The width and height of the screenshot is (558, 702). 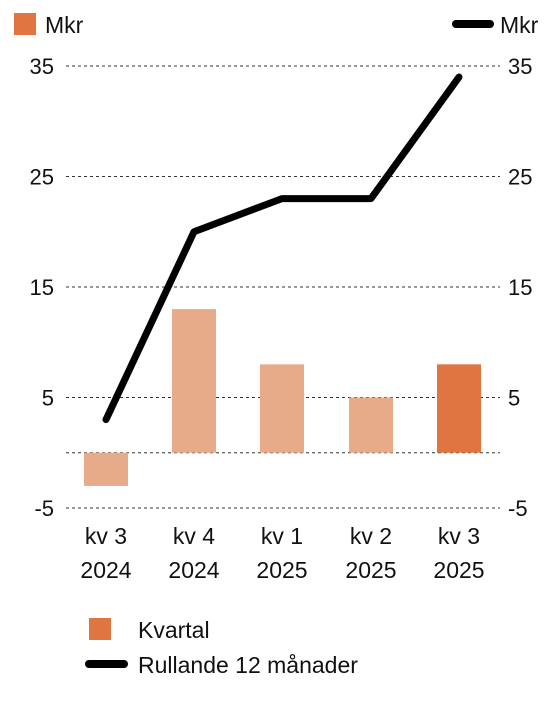 I want to click on unit-right-label: Mkr, so click(x=519, y=25).